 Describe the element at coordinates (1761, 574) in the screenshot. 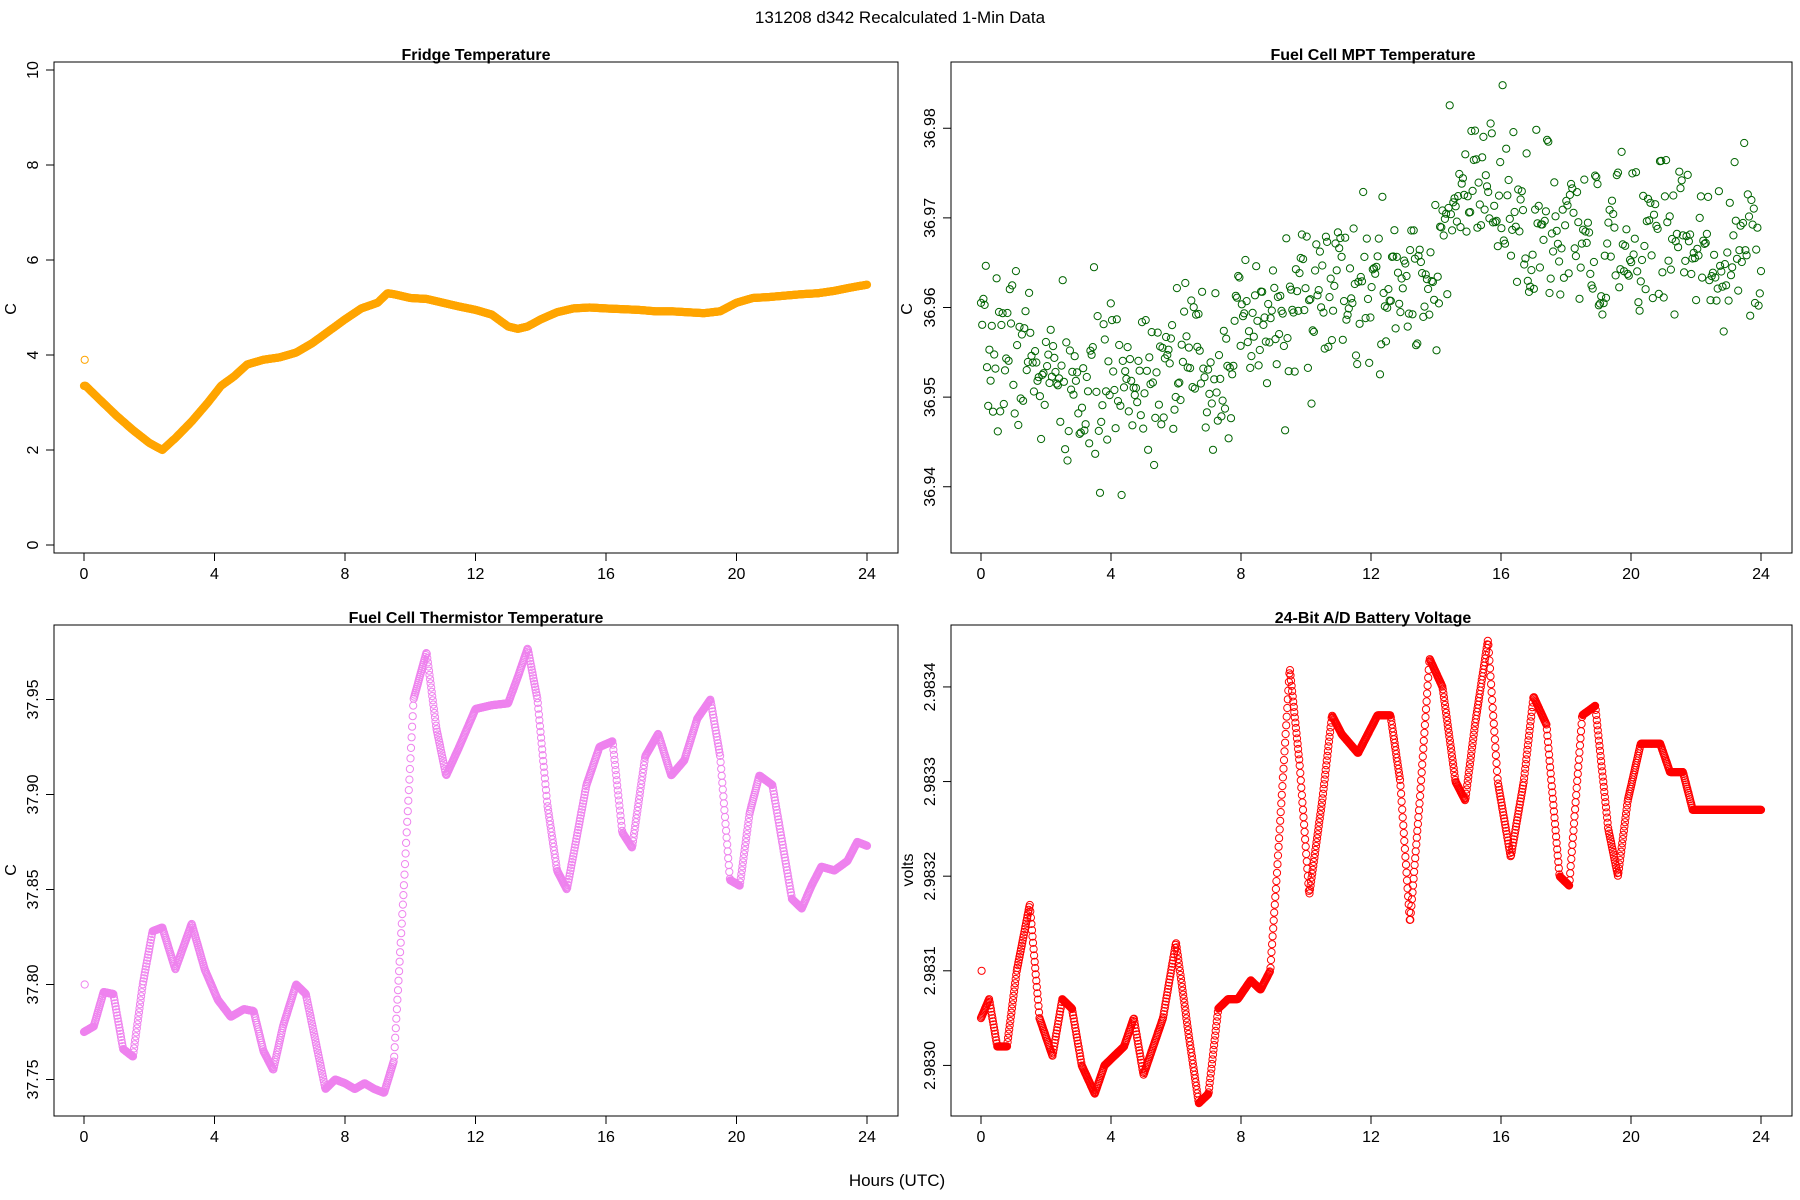

I see `x-tick-label: 24` at that location.